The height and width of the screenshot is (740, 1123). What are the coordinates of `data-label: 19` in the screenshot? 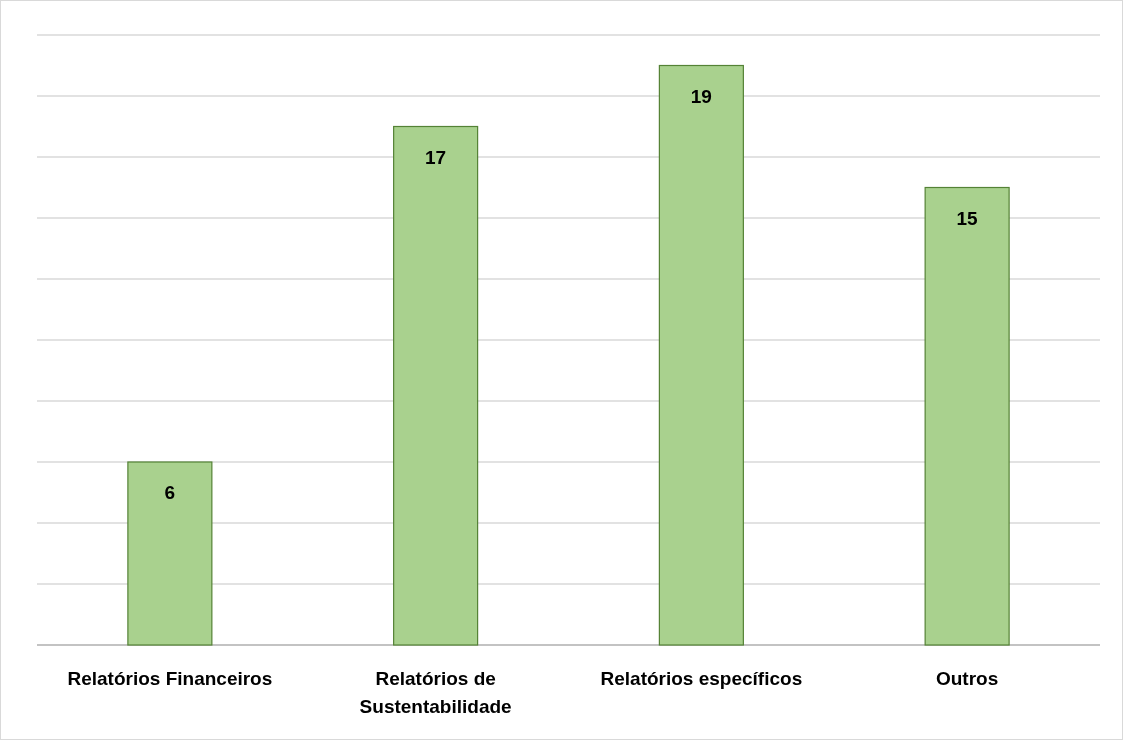 It's located at (701, 96).